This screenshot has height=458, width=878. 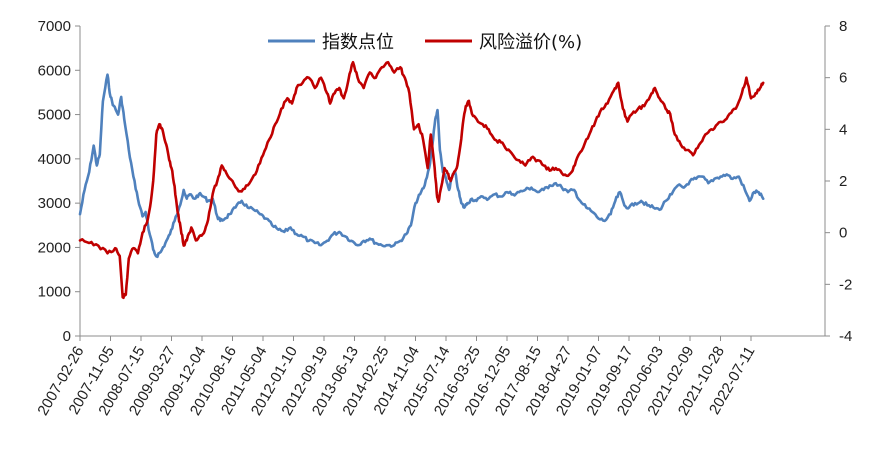 I want to click on right-y-tick-label: 0, so click(x=843, y=233).